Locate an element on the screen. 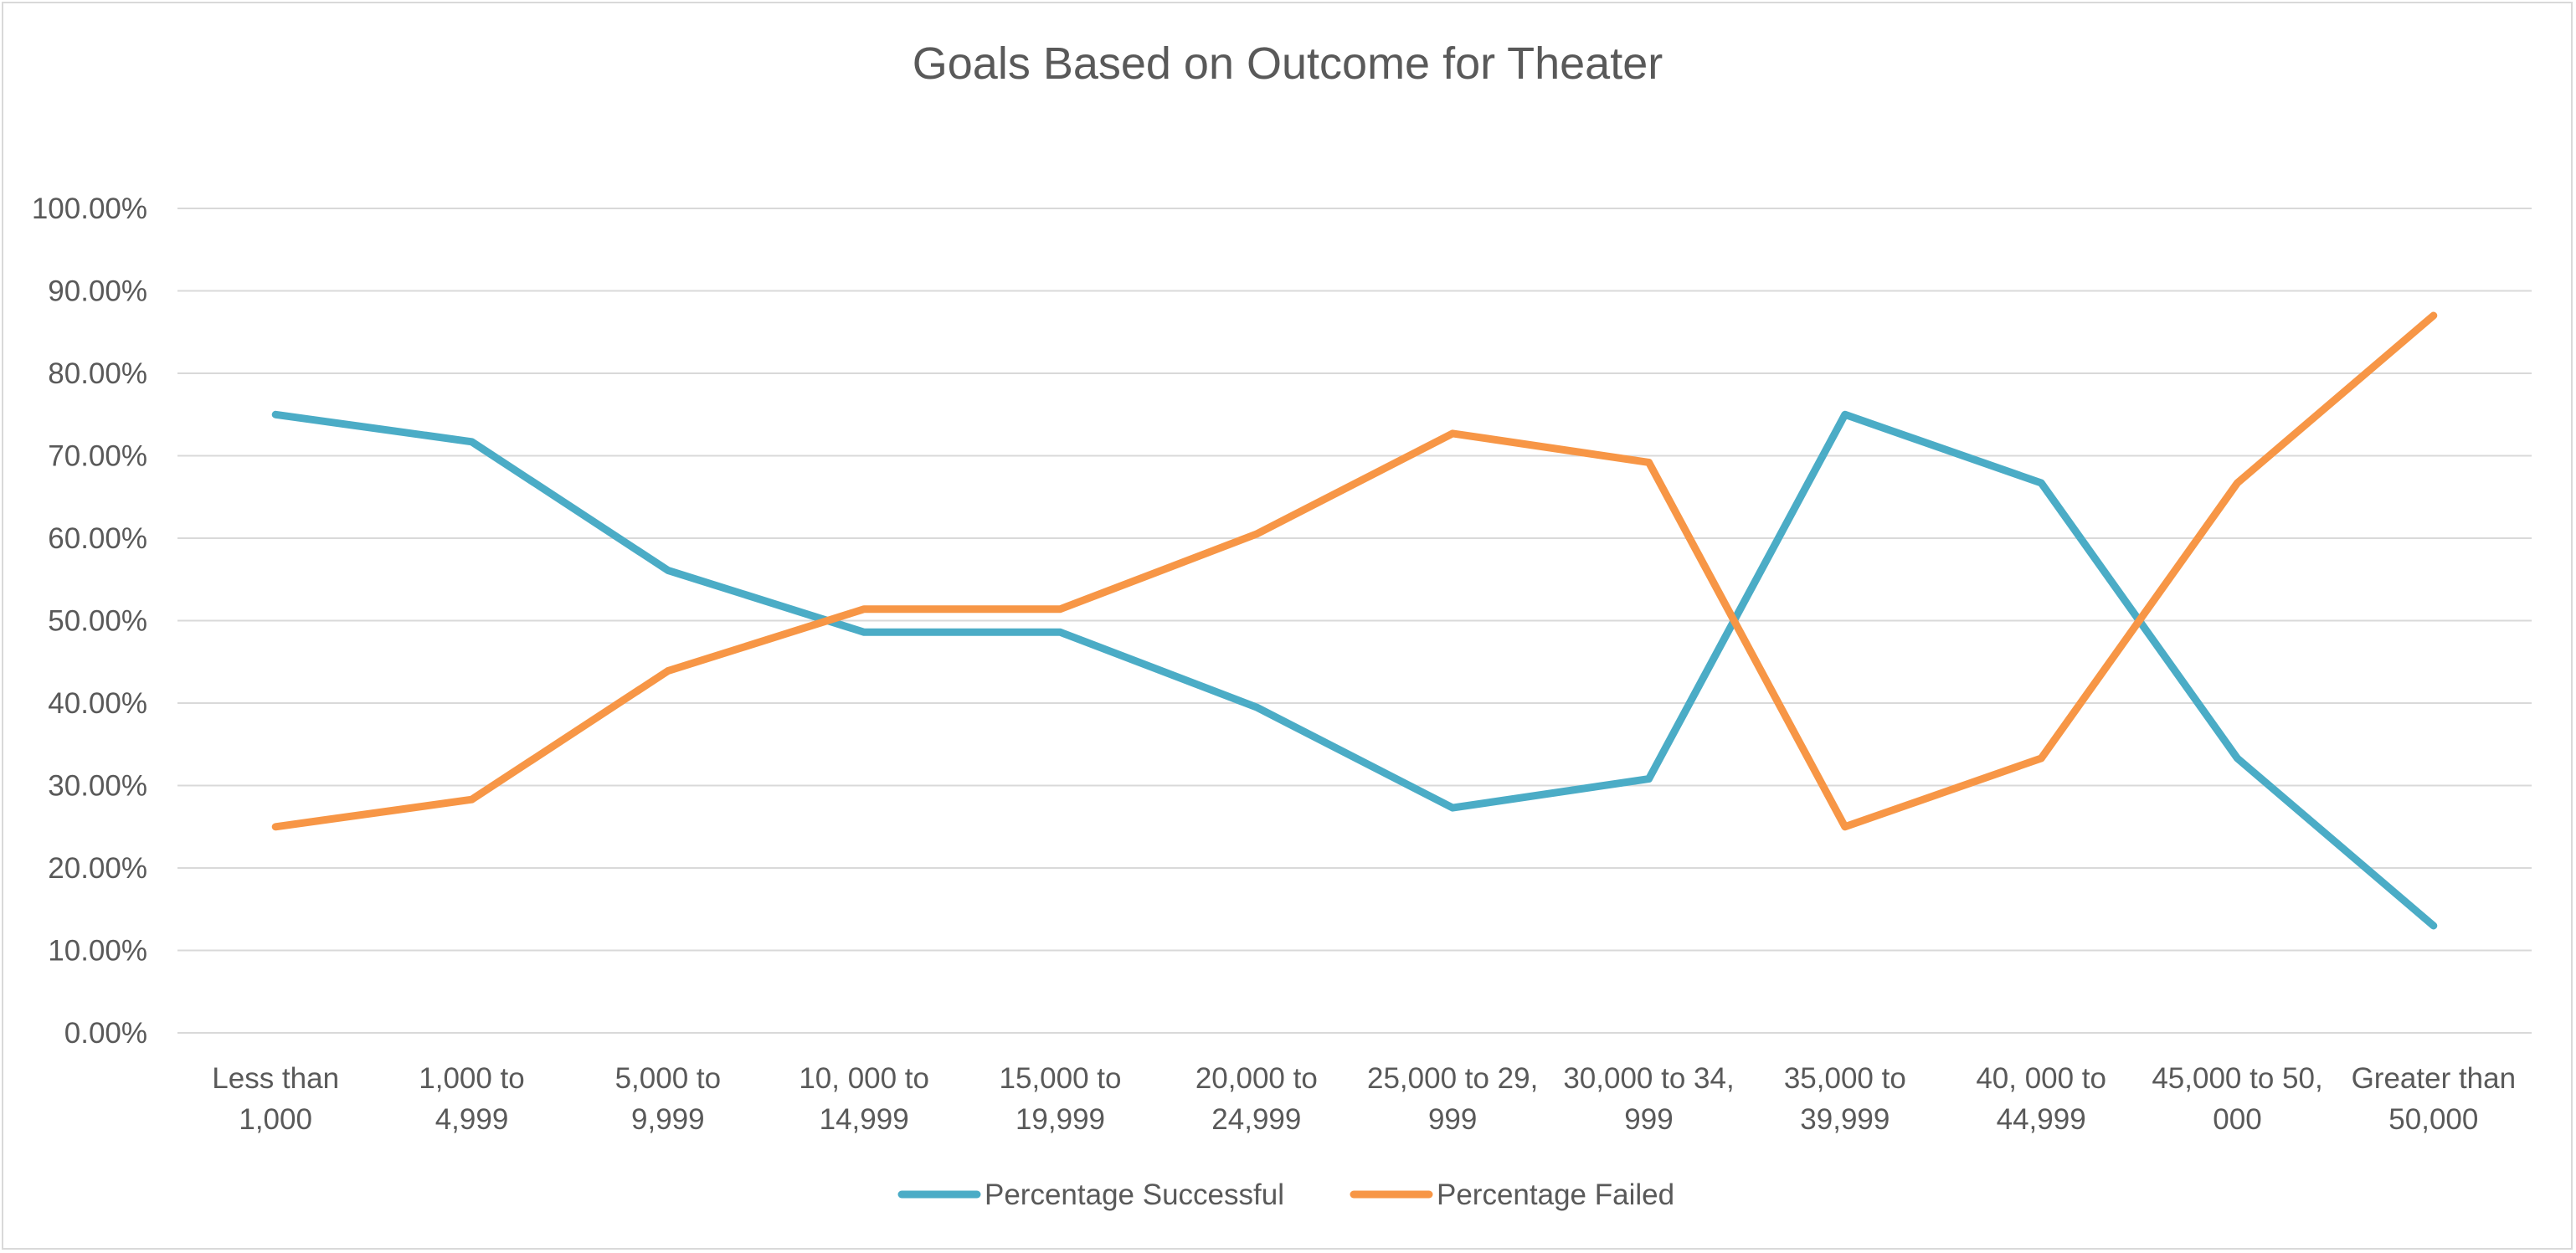 Image resolution: width=2576 pixels, height=1253 pixels. x-tick-label: 25,000 to 29, 999 is located at coordinates (1452, 1099).